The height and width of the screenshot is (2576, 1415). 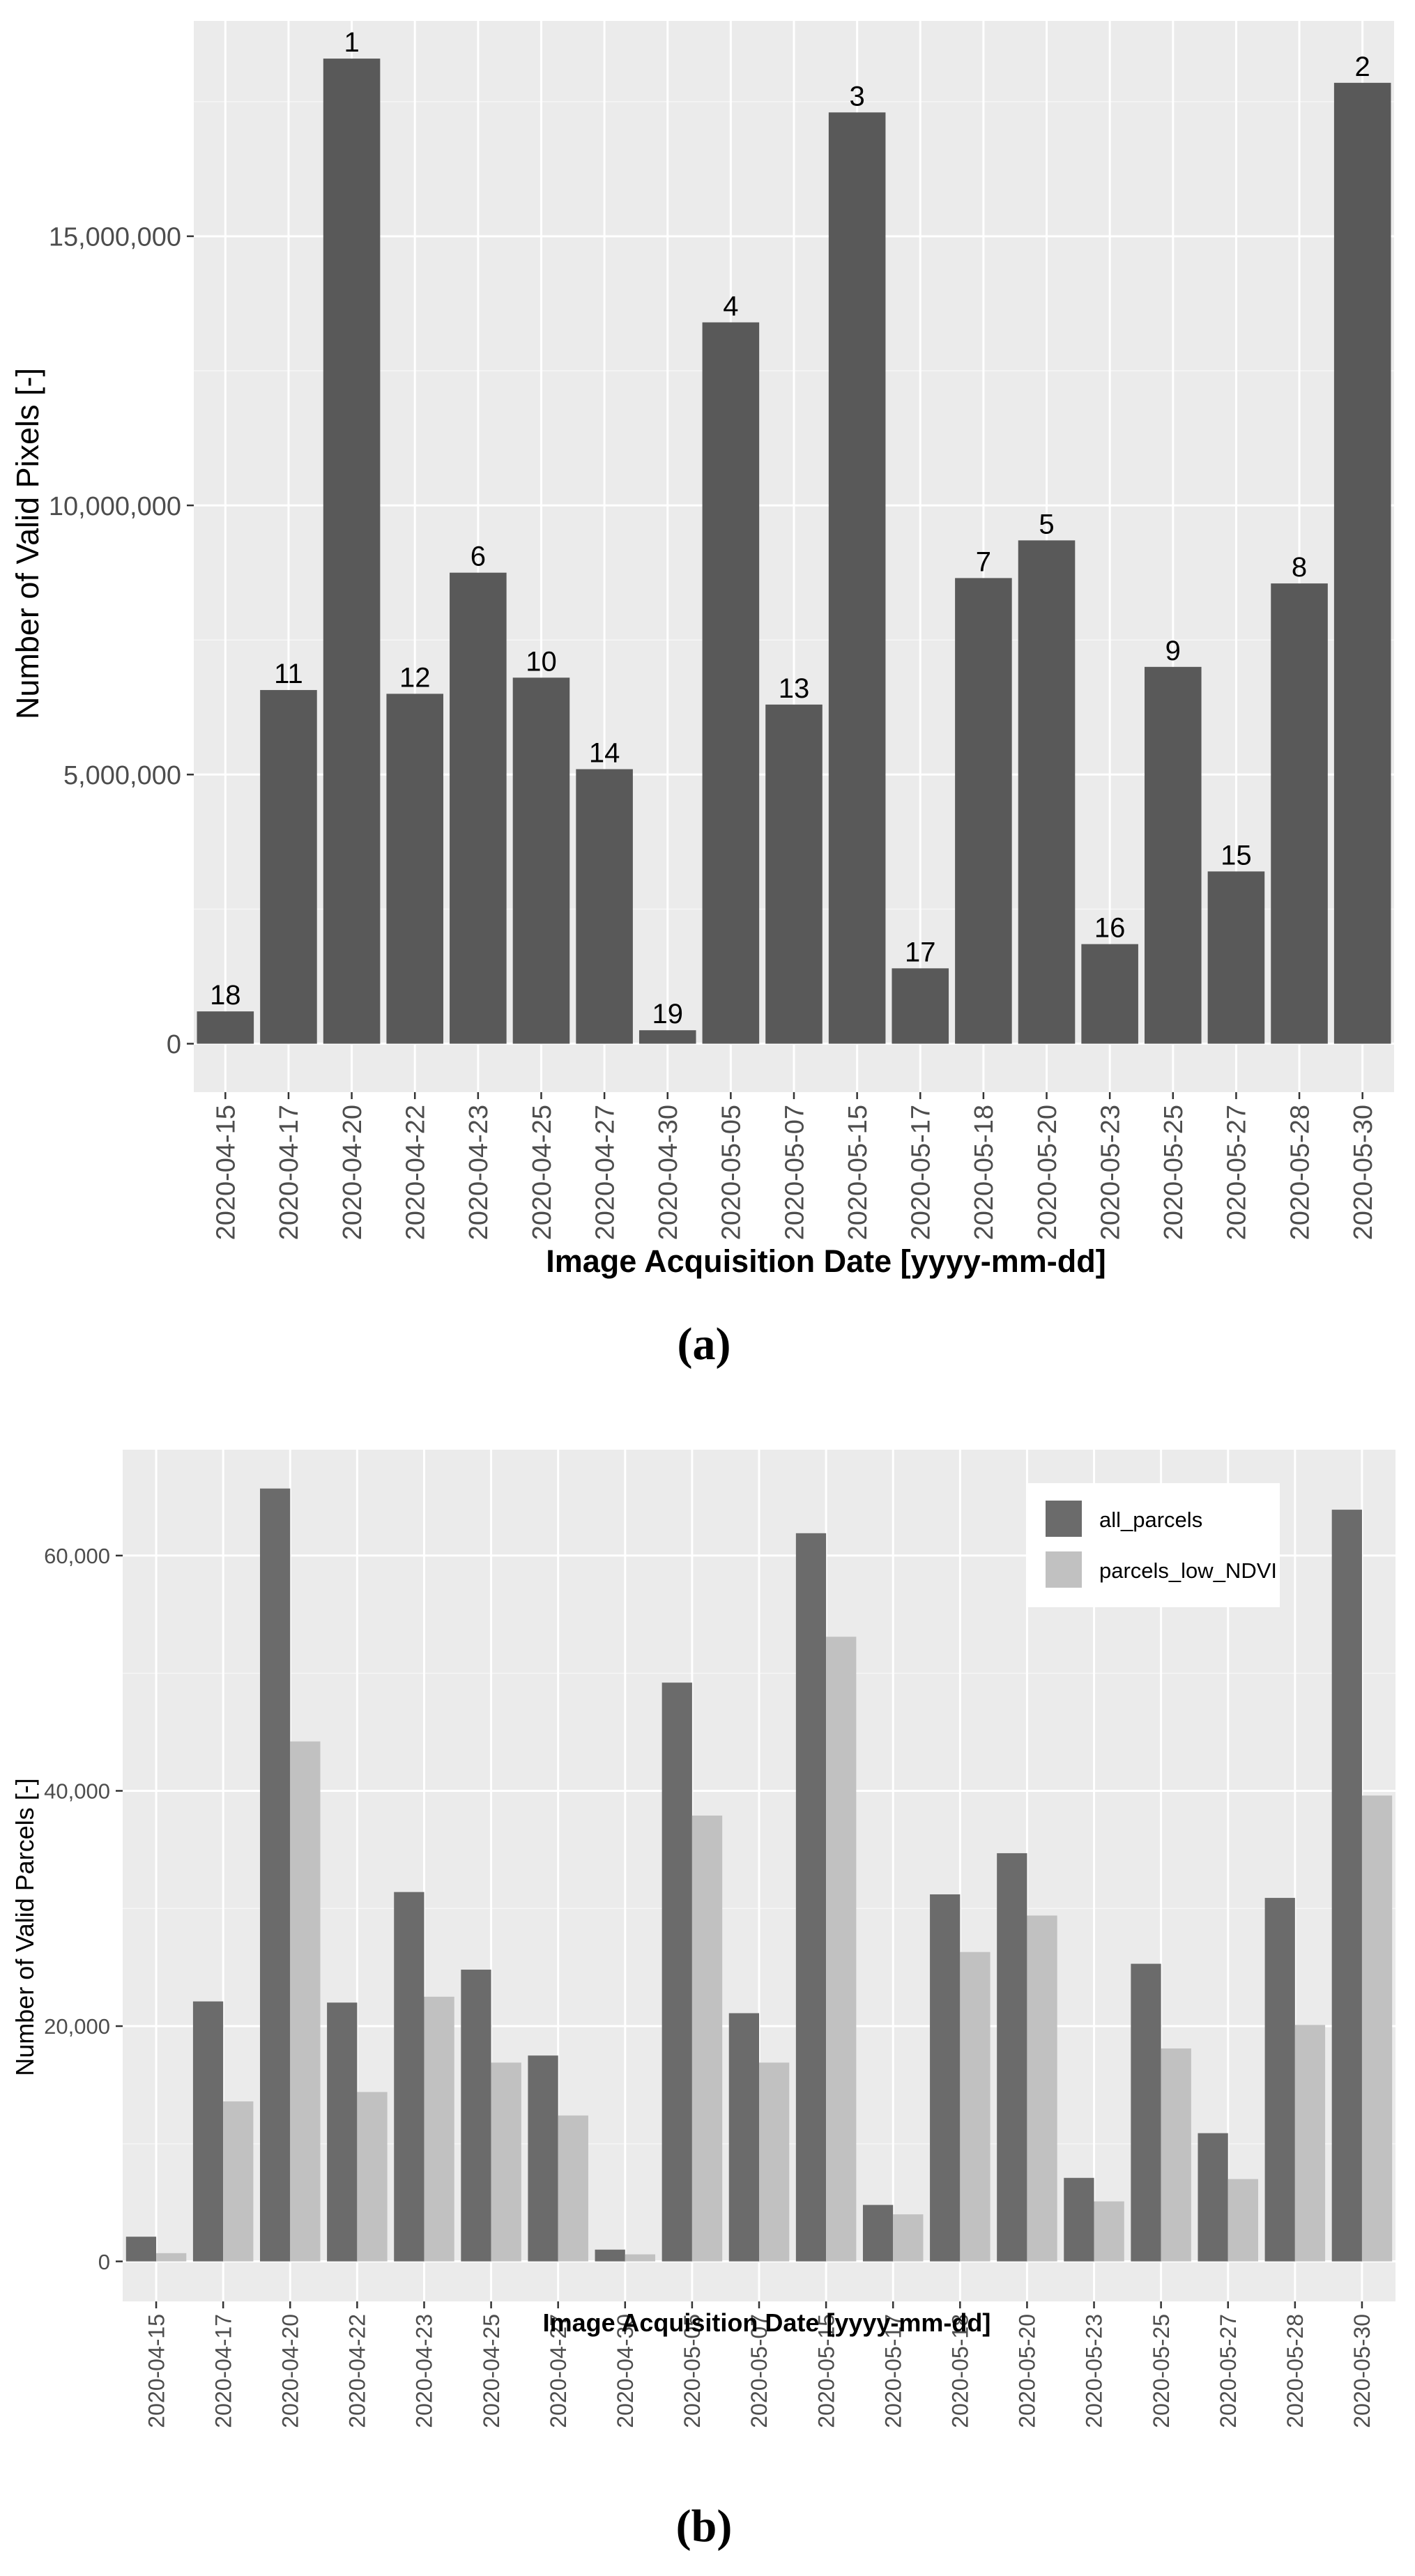 What do you see at coordinates (605, 1172) in the screenshot?
I see `x-tick-label-2020-04-27: 2020-04-27` at bounding box center [605, 1172].